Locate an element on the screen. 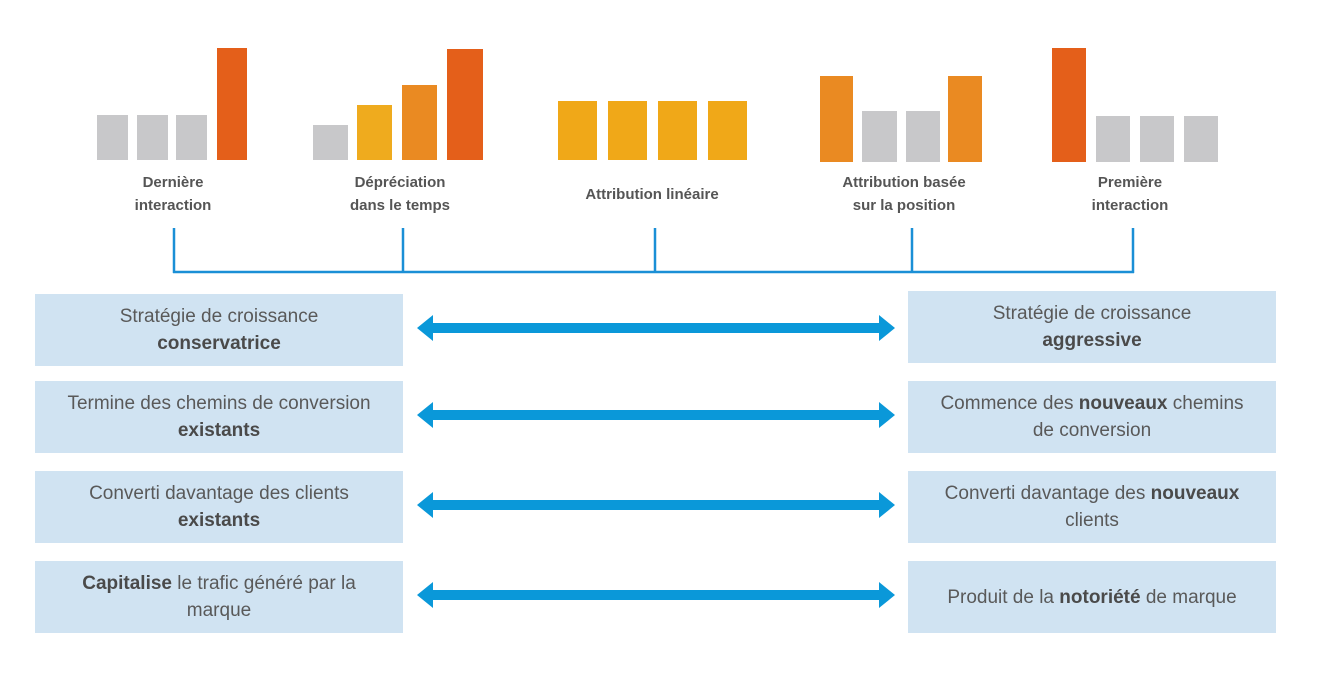  box-line: Produit de la notoriété de marque is located at coordinates (1091, 597).